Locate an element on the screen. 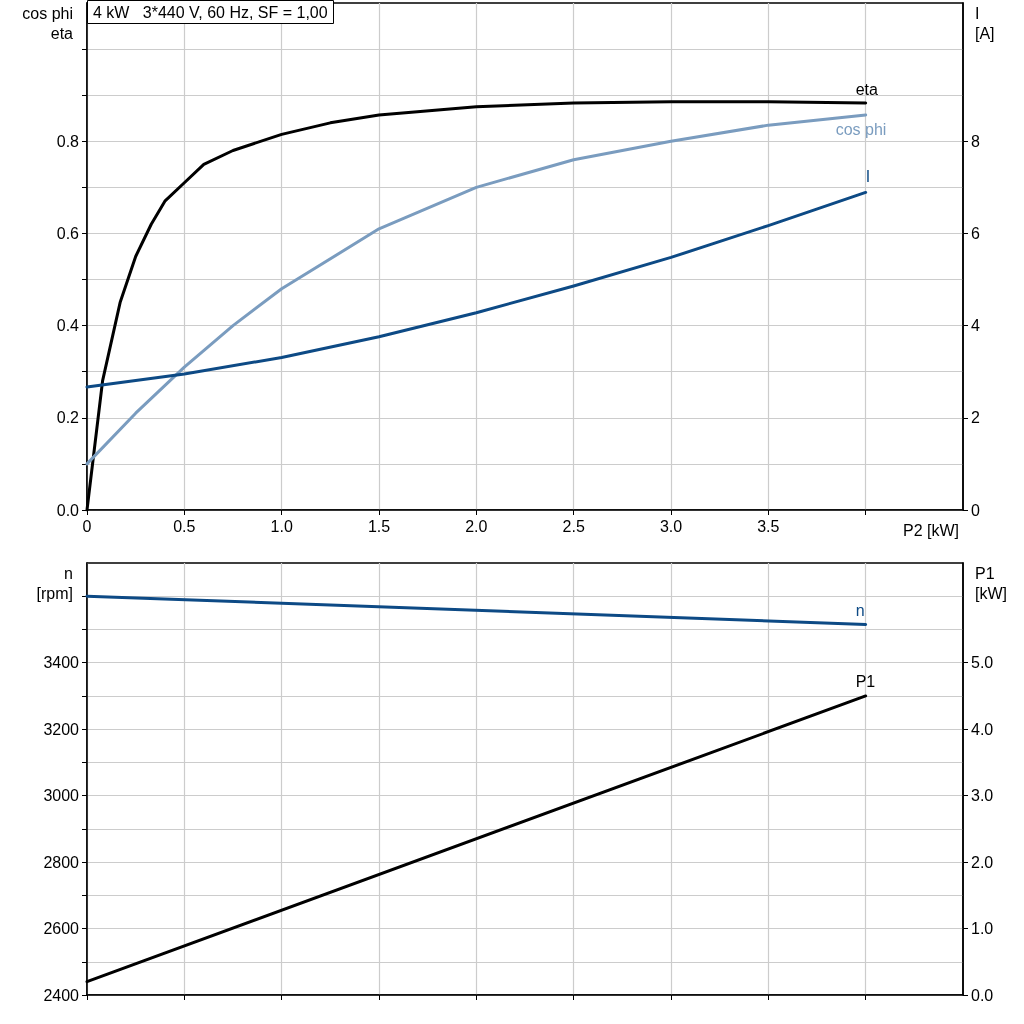  x-tick-label: 3.0 is located at coordinates (671, 526).